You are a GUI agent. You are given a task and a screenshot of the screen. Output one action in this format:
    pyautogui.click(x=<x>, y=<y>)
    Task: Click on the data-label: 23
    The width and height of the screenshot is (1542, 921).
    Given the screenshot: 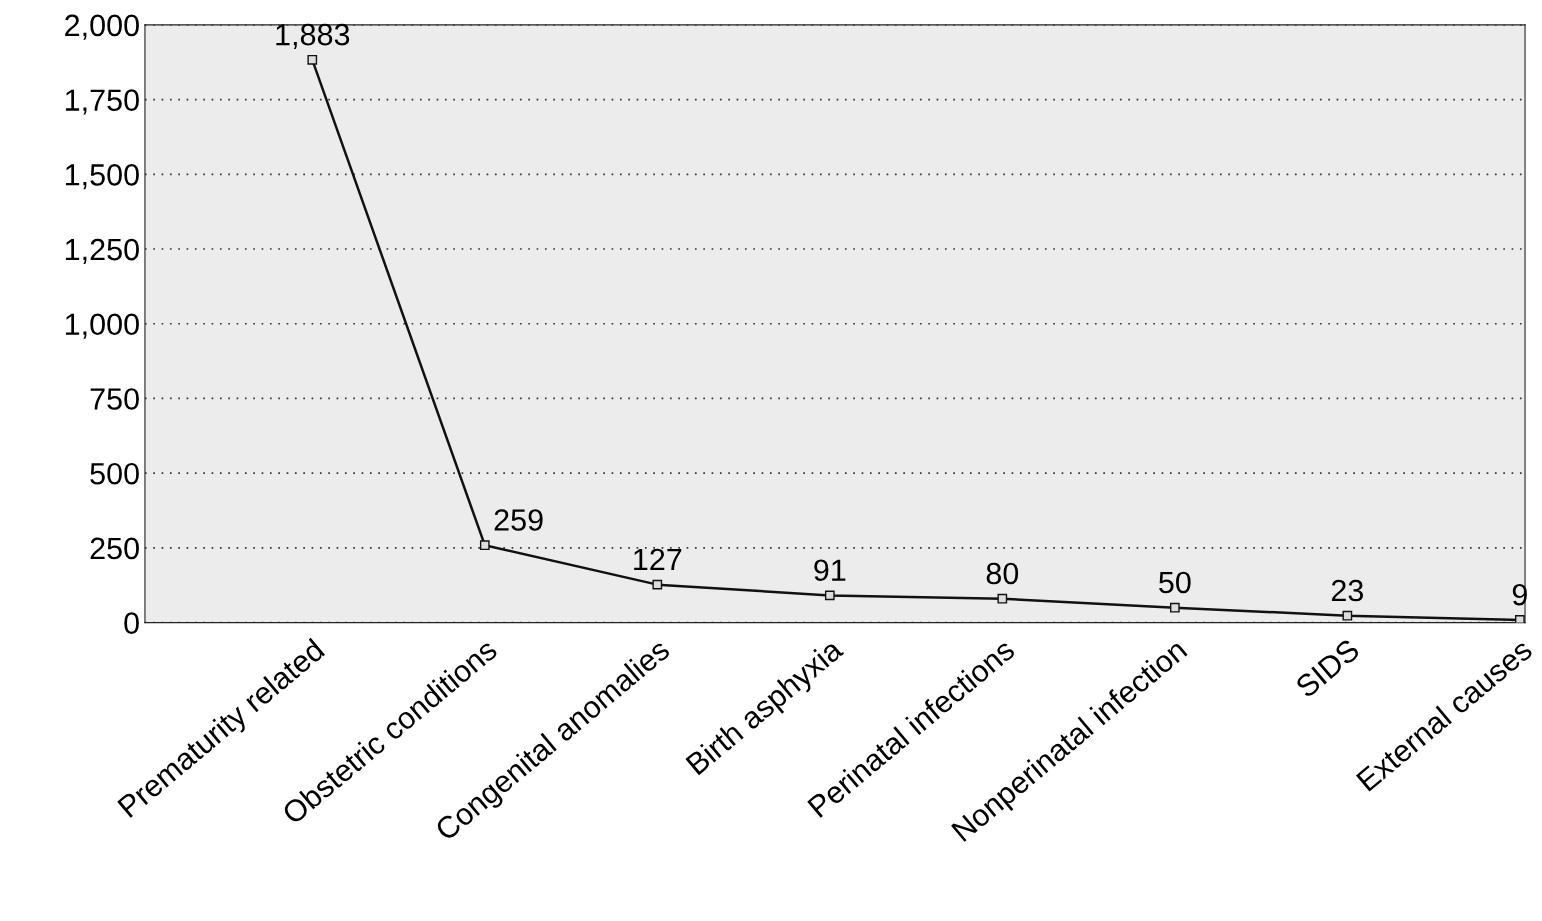 What is the action you would take?
    pyautogui.click(x=1347, y=590)
    